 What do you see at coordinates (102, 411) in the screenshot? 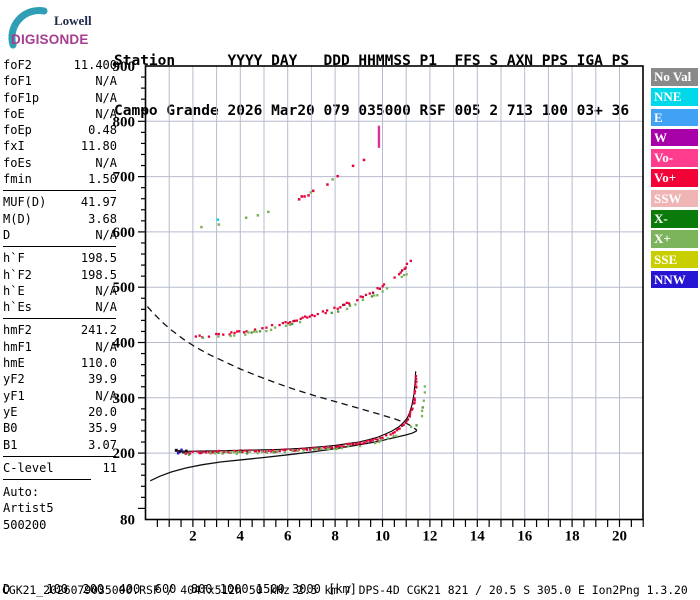
I see `param-value: 20.0` at bounding box center [102, 411].